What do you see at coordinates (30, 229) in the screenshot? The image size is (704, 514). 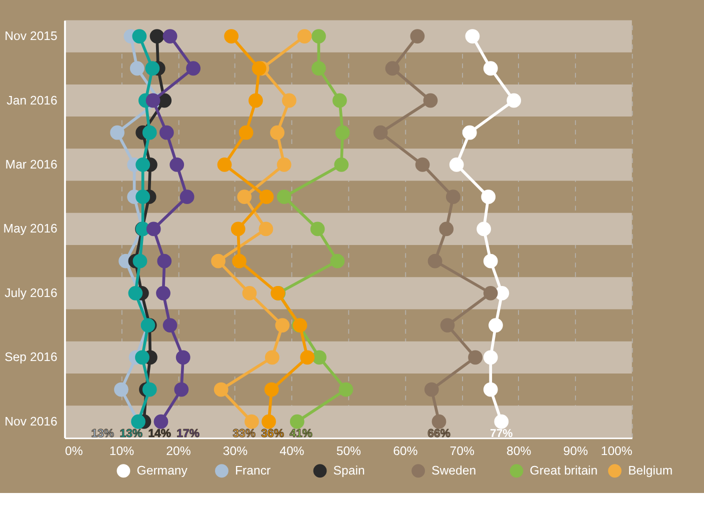 I see `y-tick-label: May 2016` at bounding box center [30, 229].